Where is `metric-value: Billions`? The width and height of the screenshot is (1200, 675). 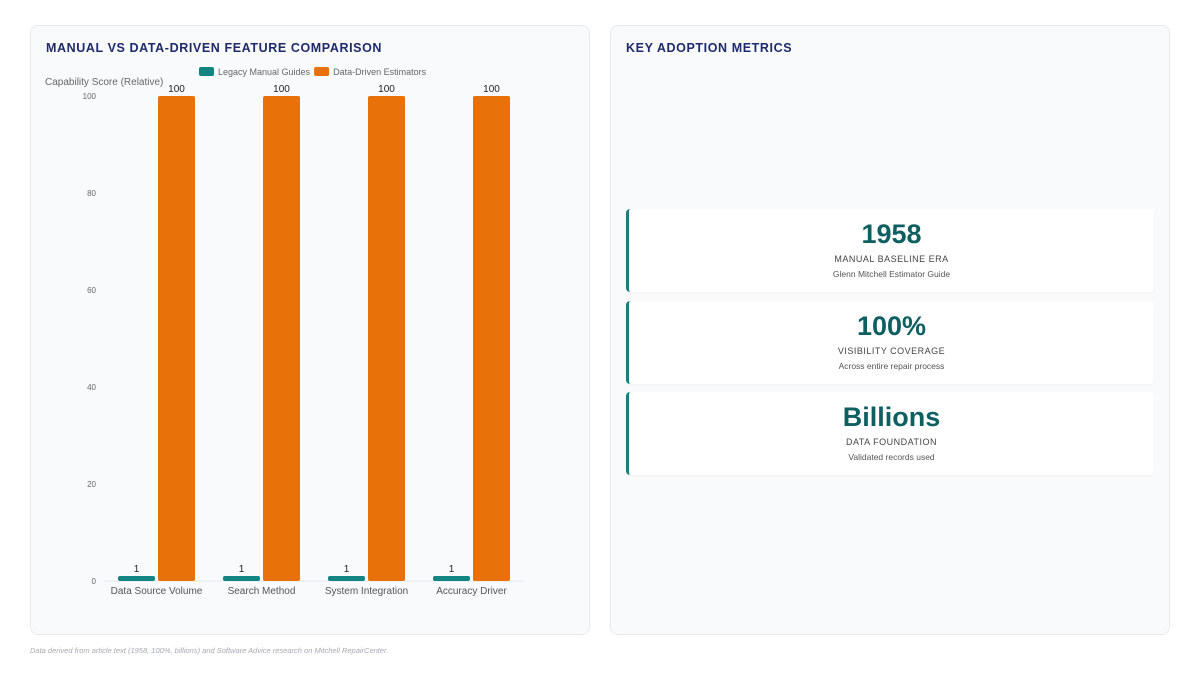
metric-value: Billions is located at coordinates (891, 417).